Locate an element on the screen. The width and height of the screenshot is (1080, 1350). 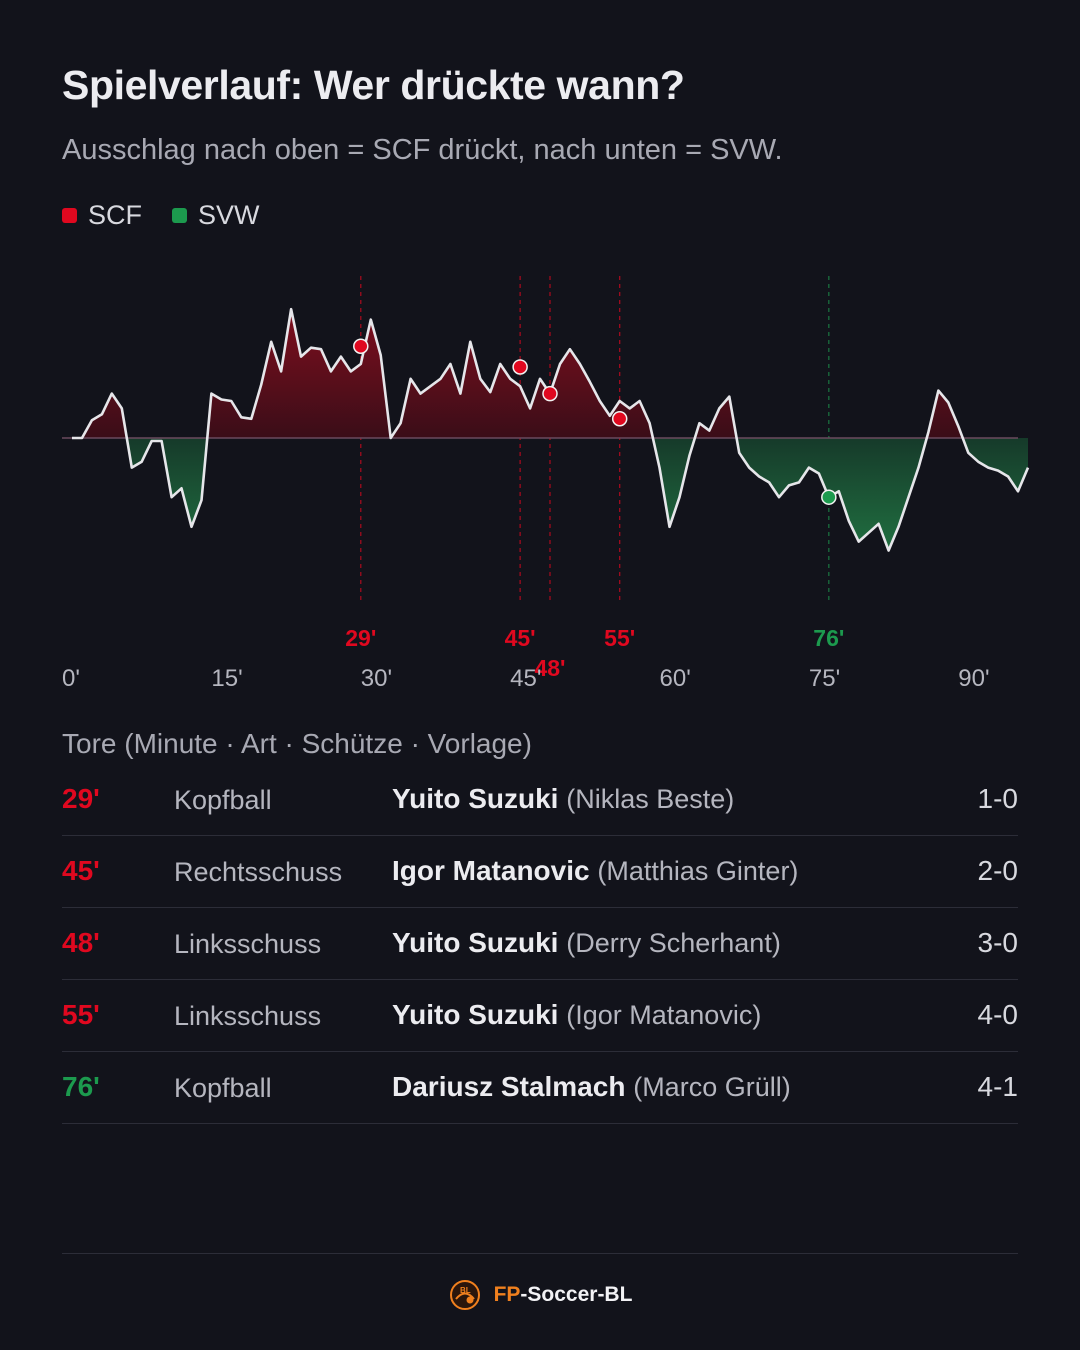
goal-minute-labels: 29' 45' 48' 55' 76' is located at coordinates (594, 653).